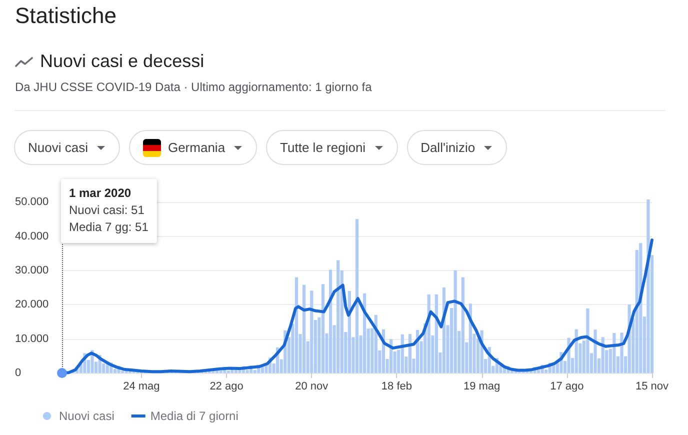 The height and width of the screenshot is (435, 688). I want to click on annotation: 1 mar 2020 Nuovi casi: 51 Media 7 gg: 51, so click(108, 210).